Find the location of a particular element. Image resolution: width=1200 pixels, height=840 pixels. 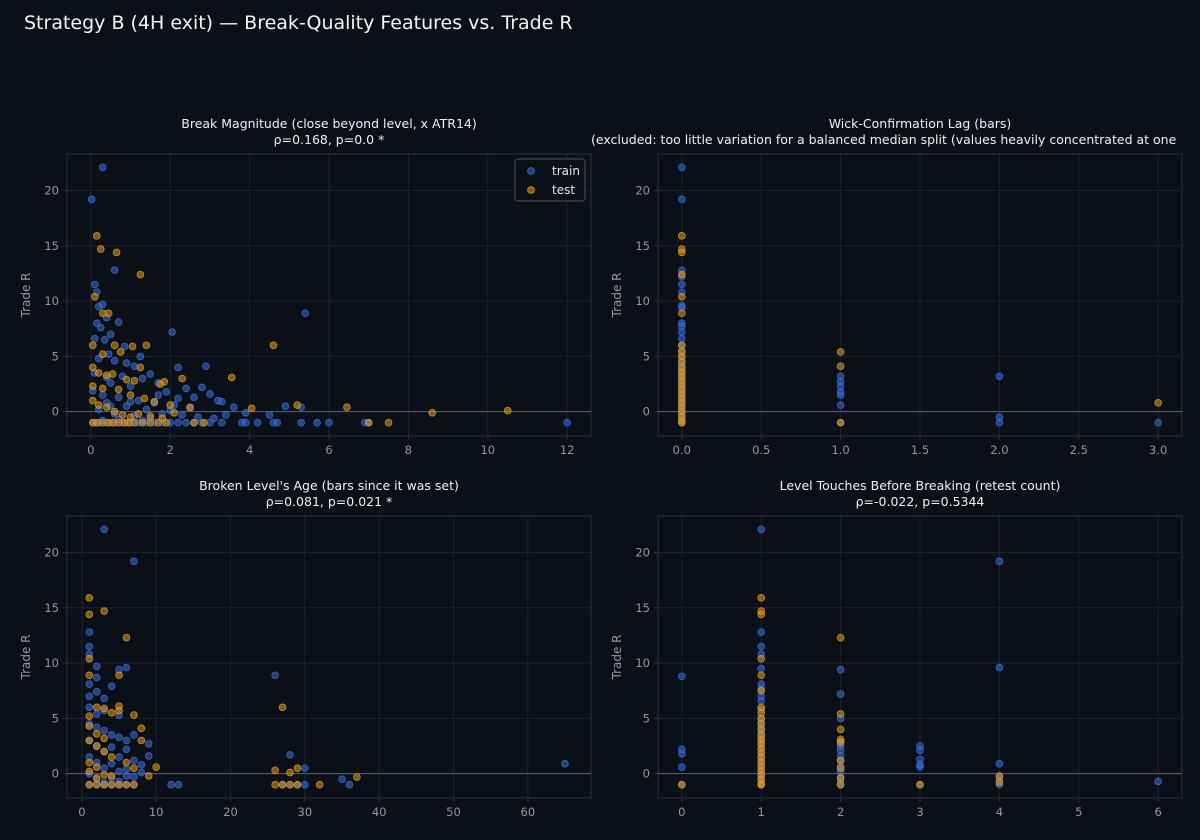

y-tick-label: 5 is located at coordinates (646, 356).